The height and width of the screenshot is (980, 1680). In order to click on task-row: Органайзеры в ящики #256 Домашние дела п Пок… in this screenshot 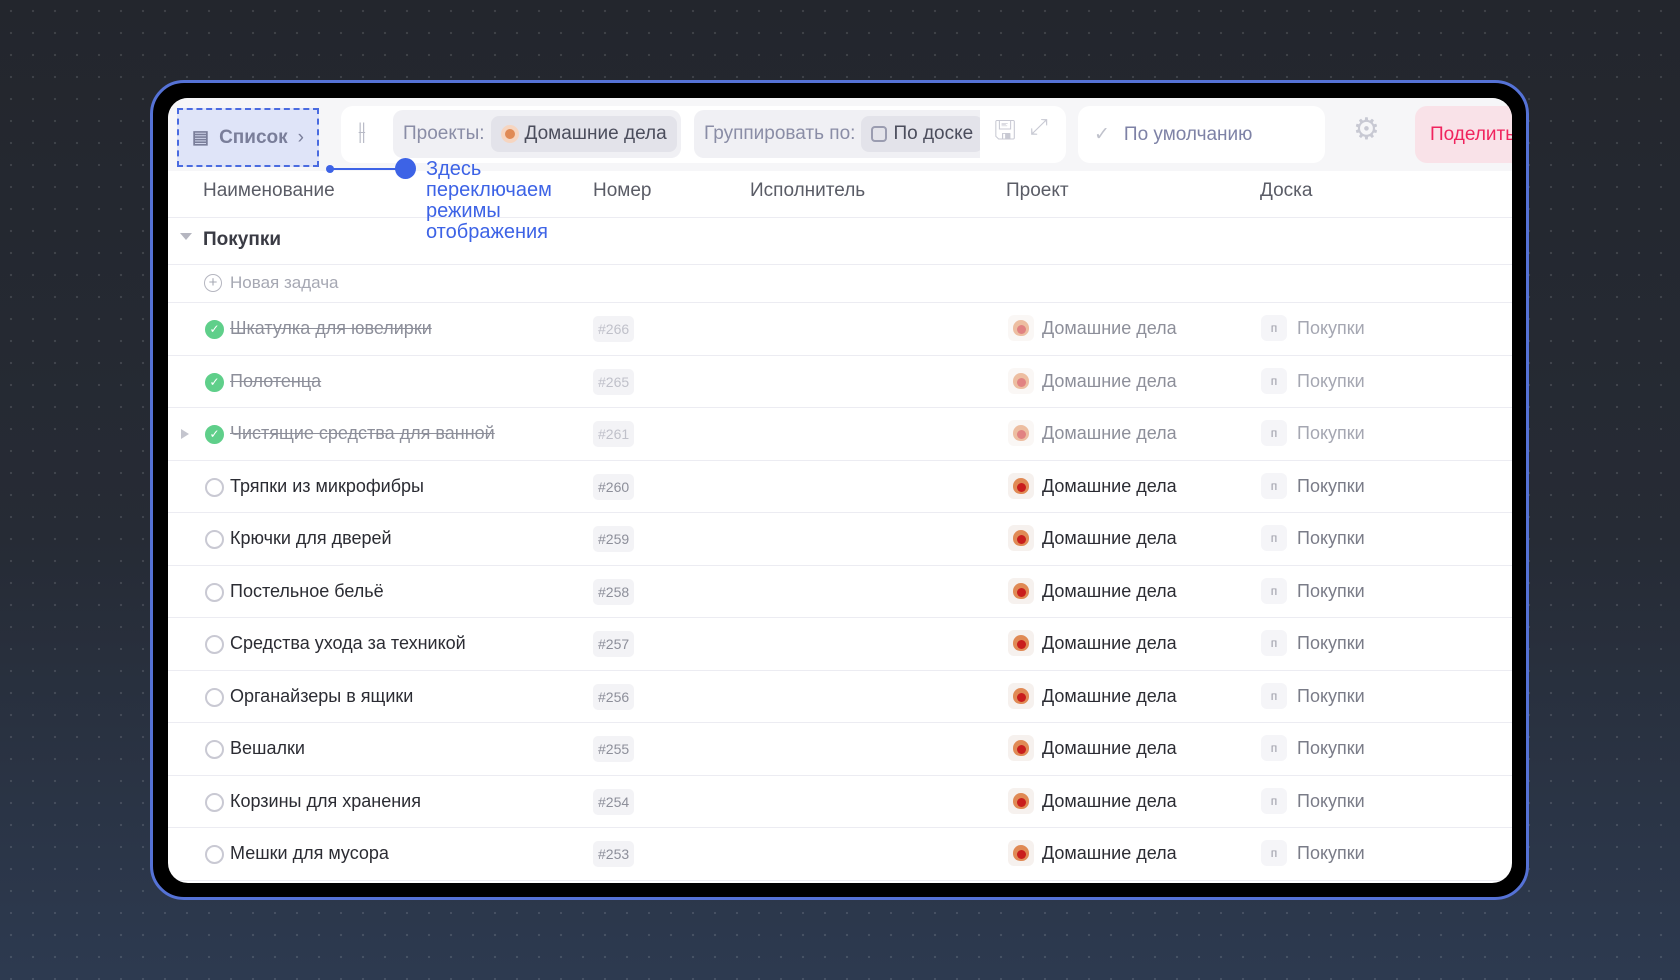, I will do `click(840, 697)`.